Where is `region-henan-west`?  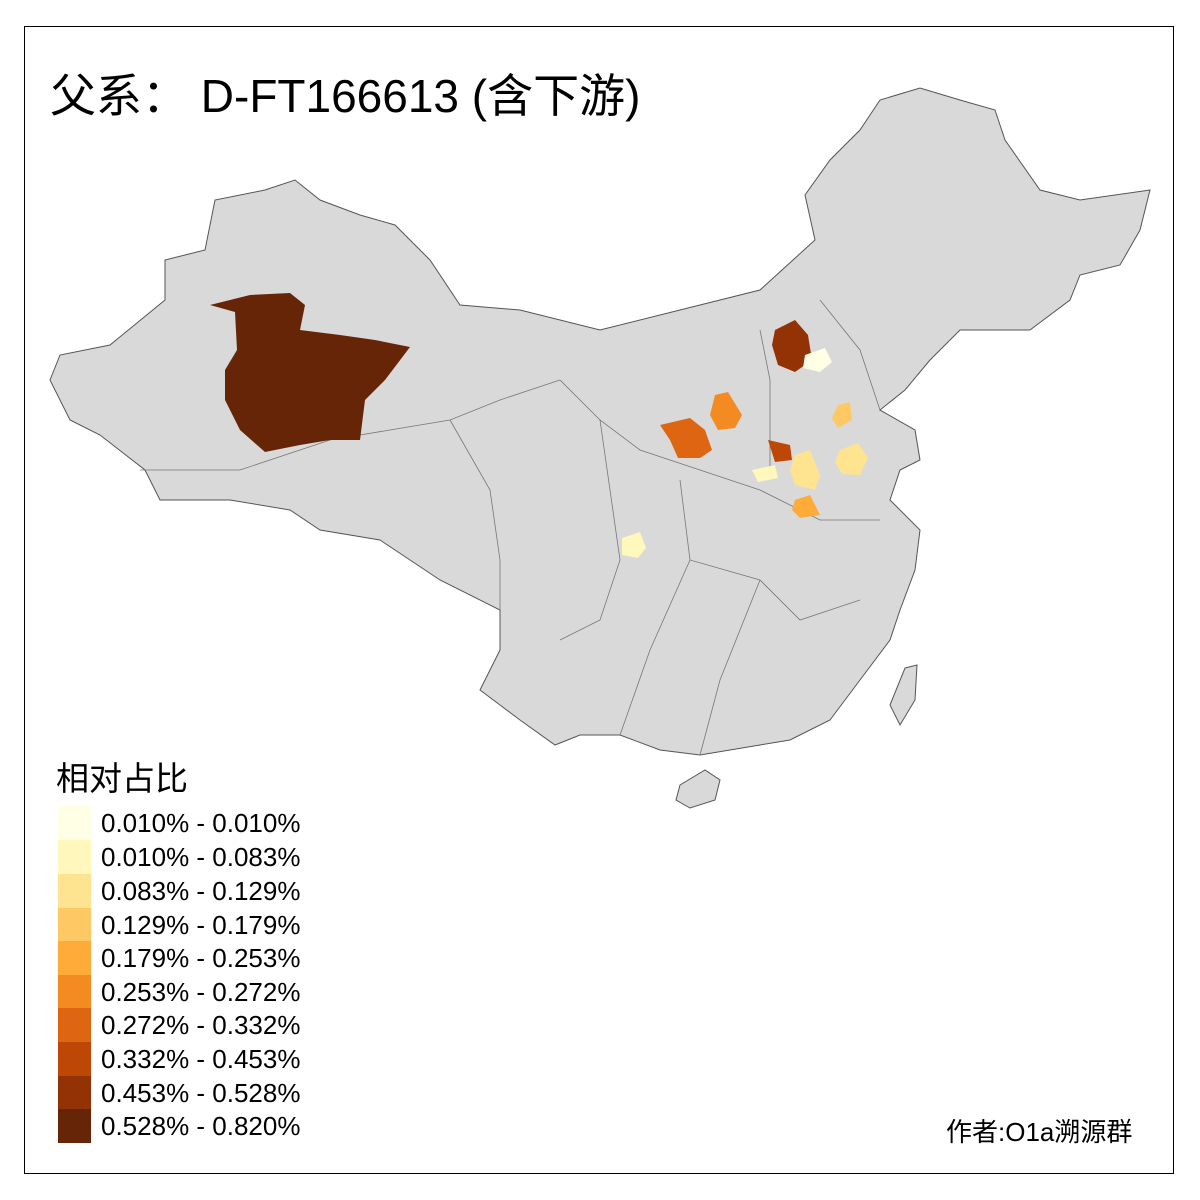
region-henan-west is located at coordinates (765, 473).